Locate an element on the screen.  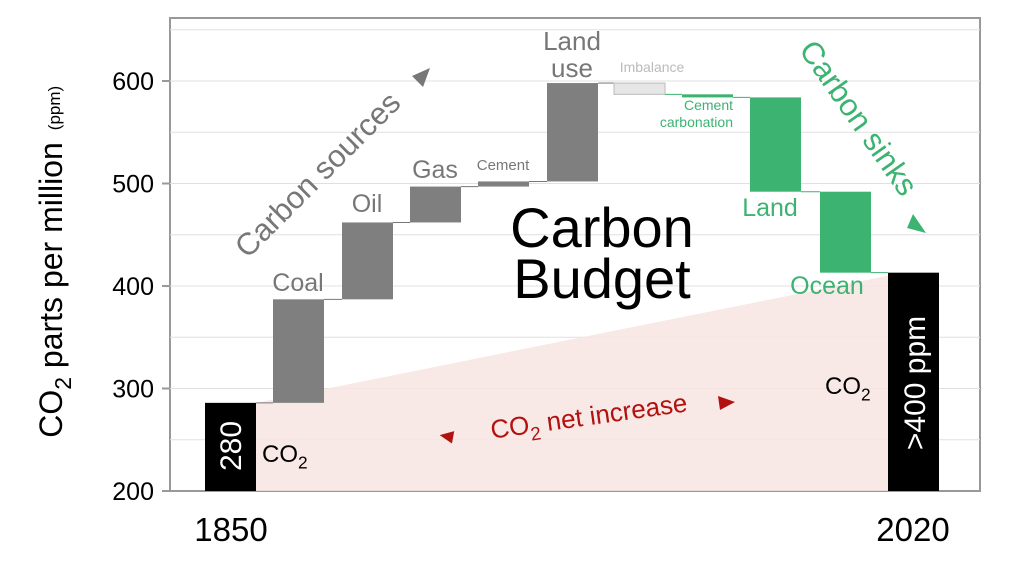
source-label-line: use is located at coordinates (572, 68).